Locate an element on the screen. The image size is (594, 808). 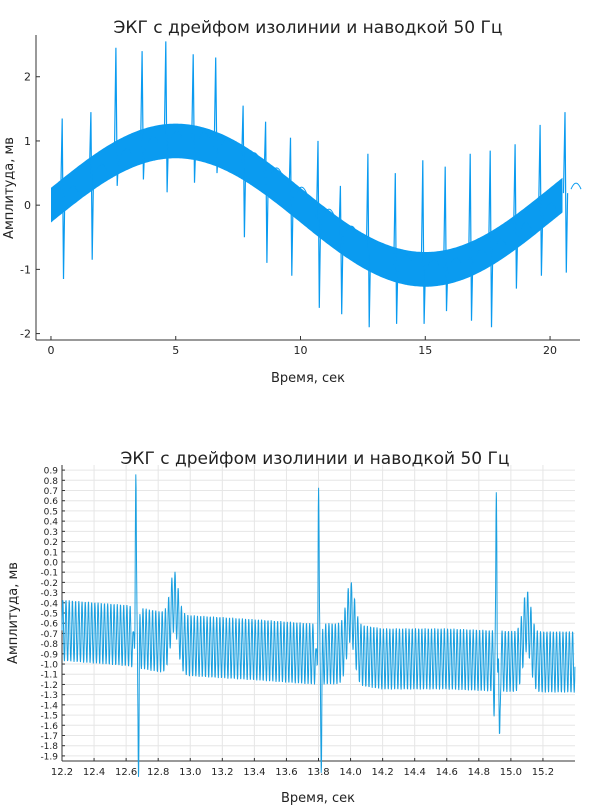
x-tick-label: 13.0 is located at coordinates (190, 772).